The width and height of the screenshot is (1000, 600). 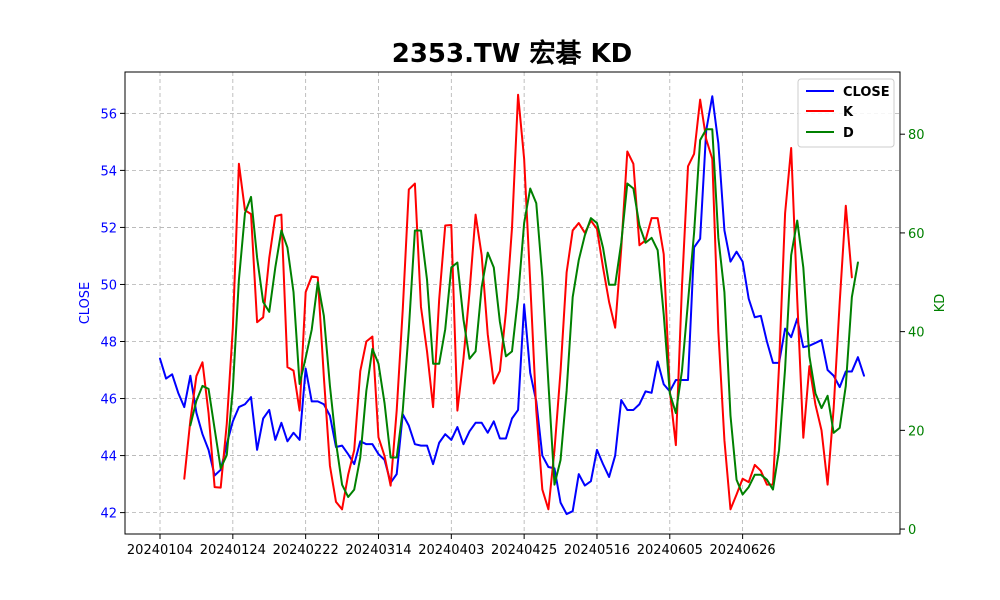 What do you see at coordinates (108, 285) in the screenshot?
I see `y-left-tick-label: 50` at bounding box center [108, 285].